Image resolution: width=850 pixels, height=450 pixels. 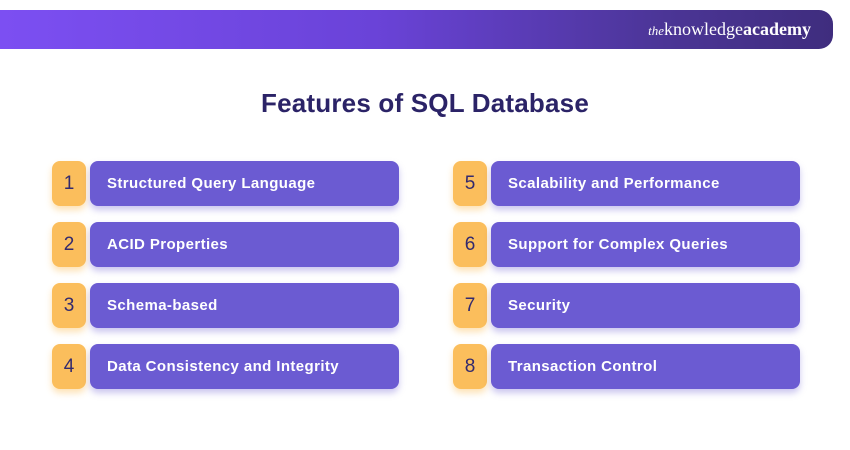 I want to click on feature-label-bar: Structured Query Language, so click(x=244, y=183).